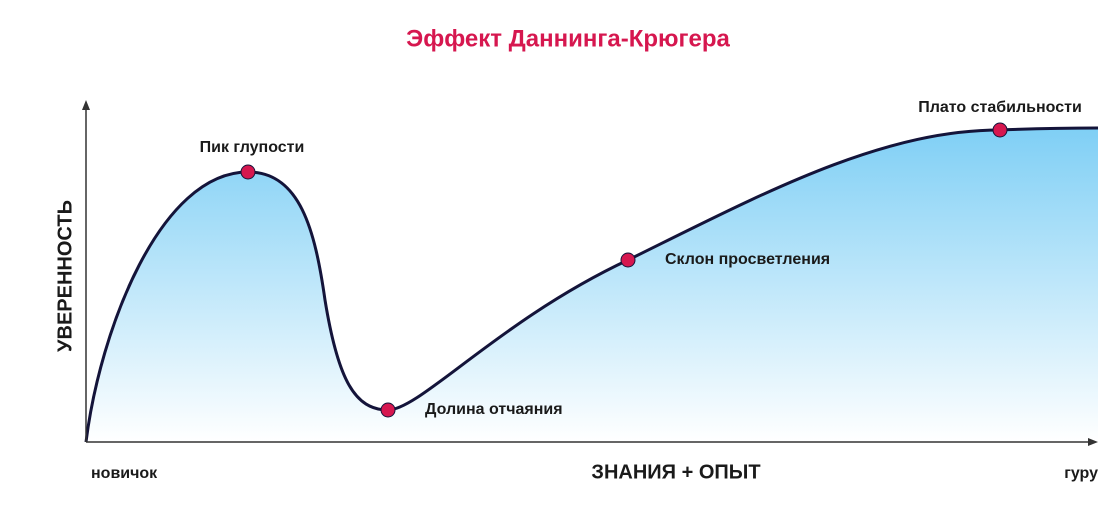 The image size is (1100, 514). I want to click on point-label: Плато стабильности, so click(1000, 107).